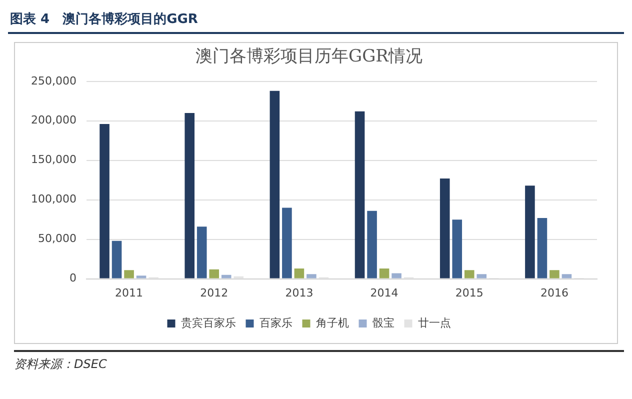 The width and height of the screenshot is (632, 399). Describe the element at coordinates (53, 81) in the screenshot. I see `y-tick-label: 250,000` at that location.